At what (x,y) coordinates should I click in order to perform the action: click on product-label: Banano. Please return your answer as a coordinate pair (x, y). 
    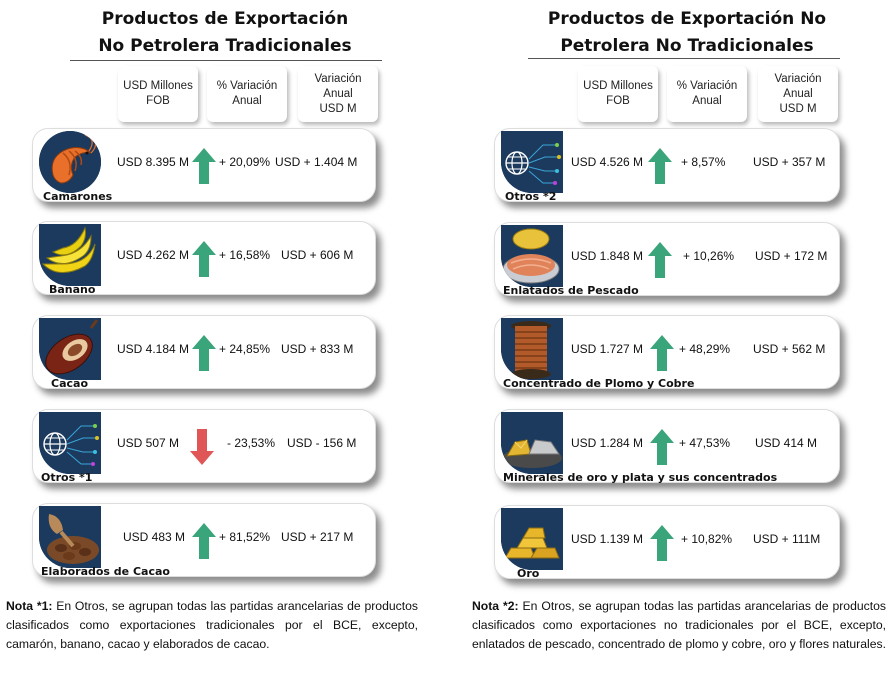
    Looking at the image, I should click on (72, 289).